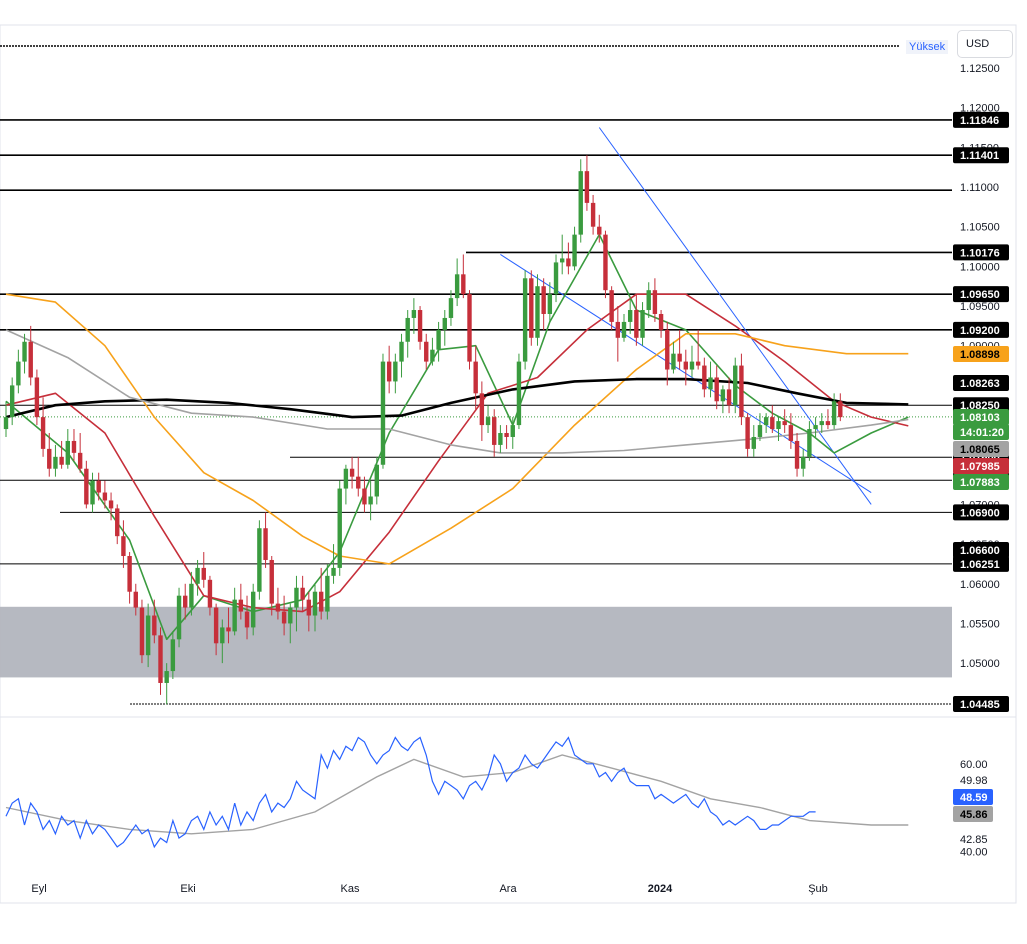  I want to click on price-badge-ma_black: 1.08263, so click(980, 384).